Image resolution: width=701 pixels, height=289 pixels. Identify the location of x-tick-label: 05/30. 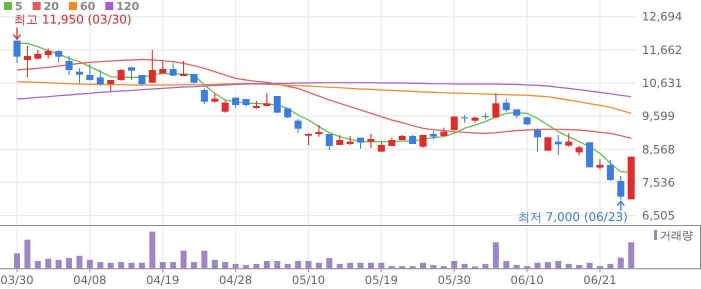
(454, 280).